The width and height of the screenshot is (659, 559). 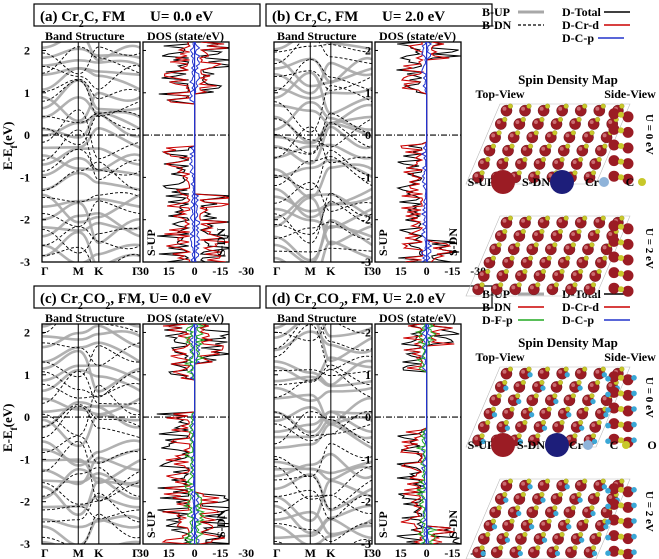 What do you see at coordinates (83, 156) in the screenshot?
I see `y-axis-ticks: 2 1 0 -1 -2 -3` at bounding box center [83, 156].